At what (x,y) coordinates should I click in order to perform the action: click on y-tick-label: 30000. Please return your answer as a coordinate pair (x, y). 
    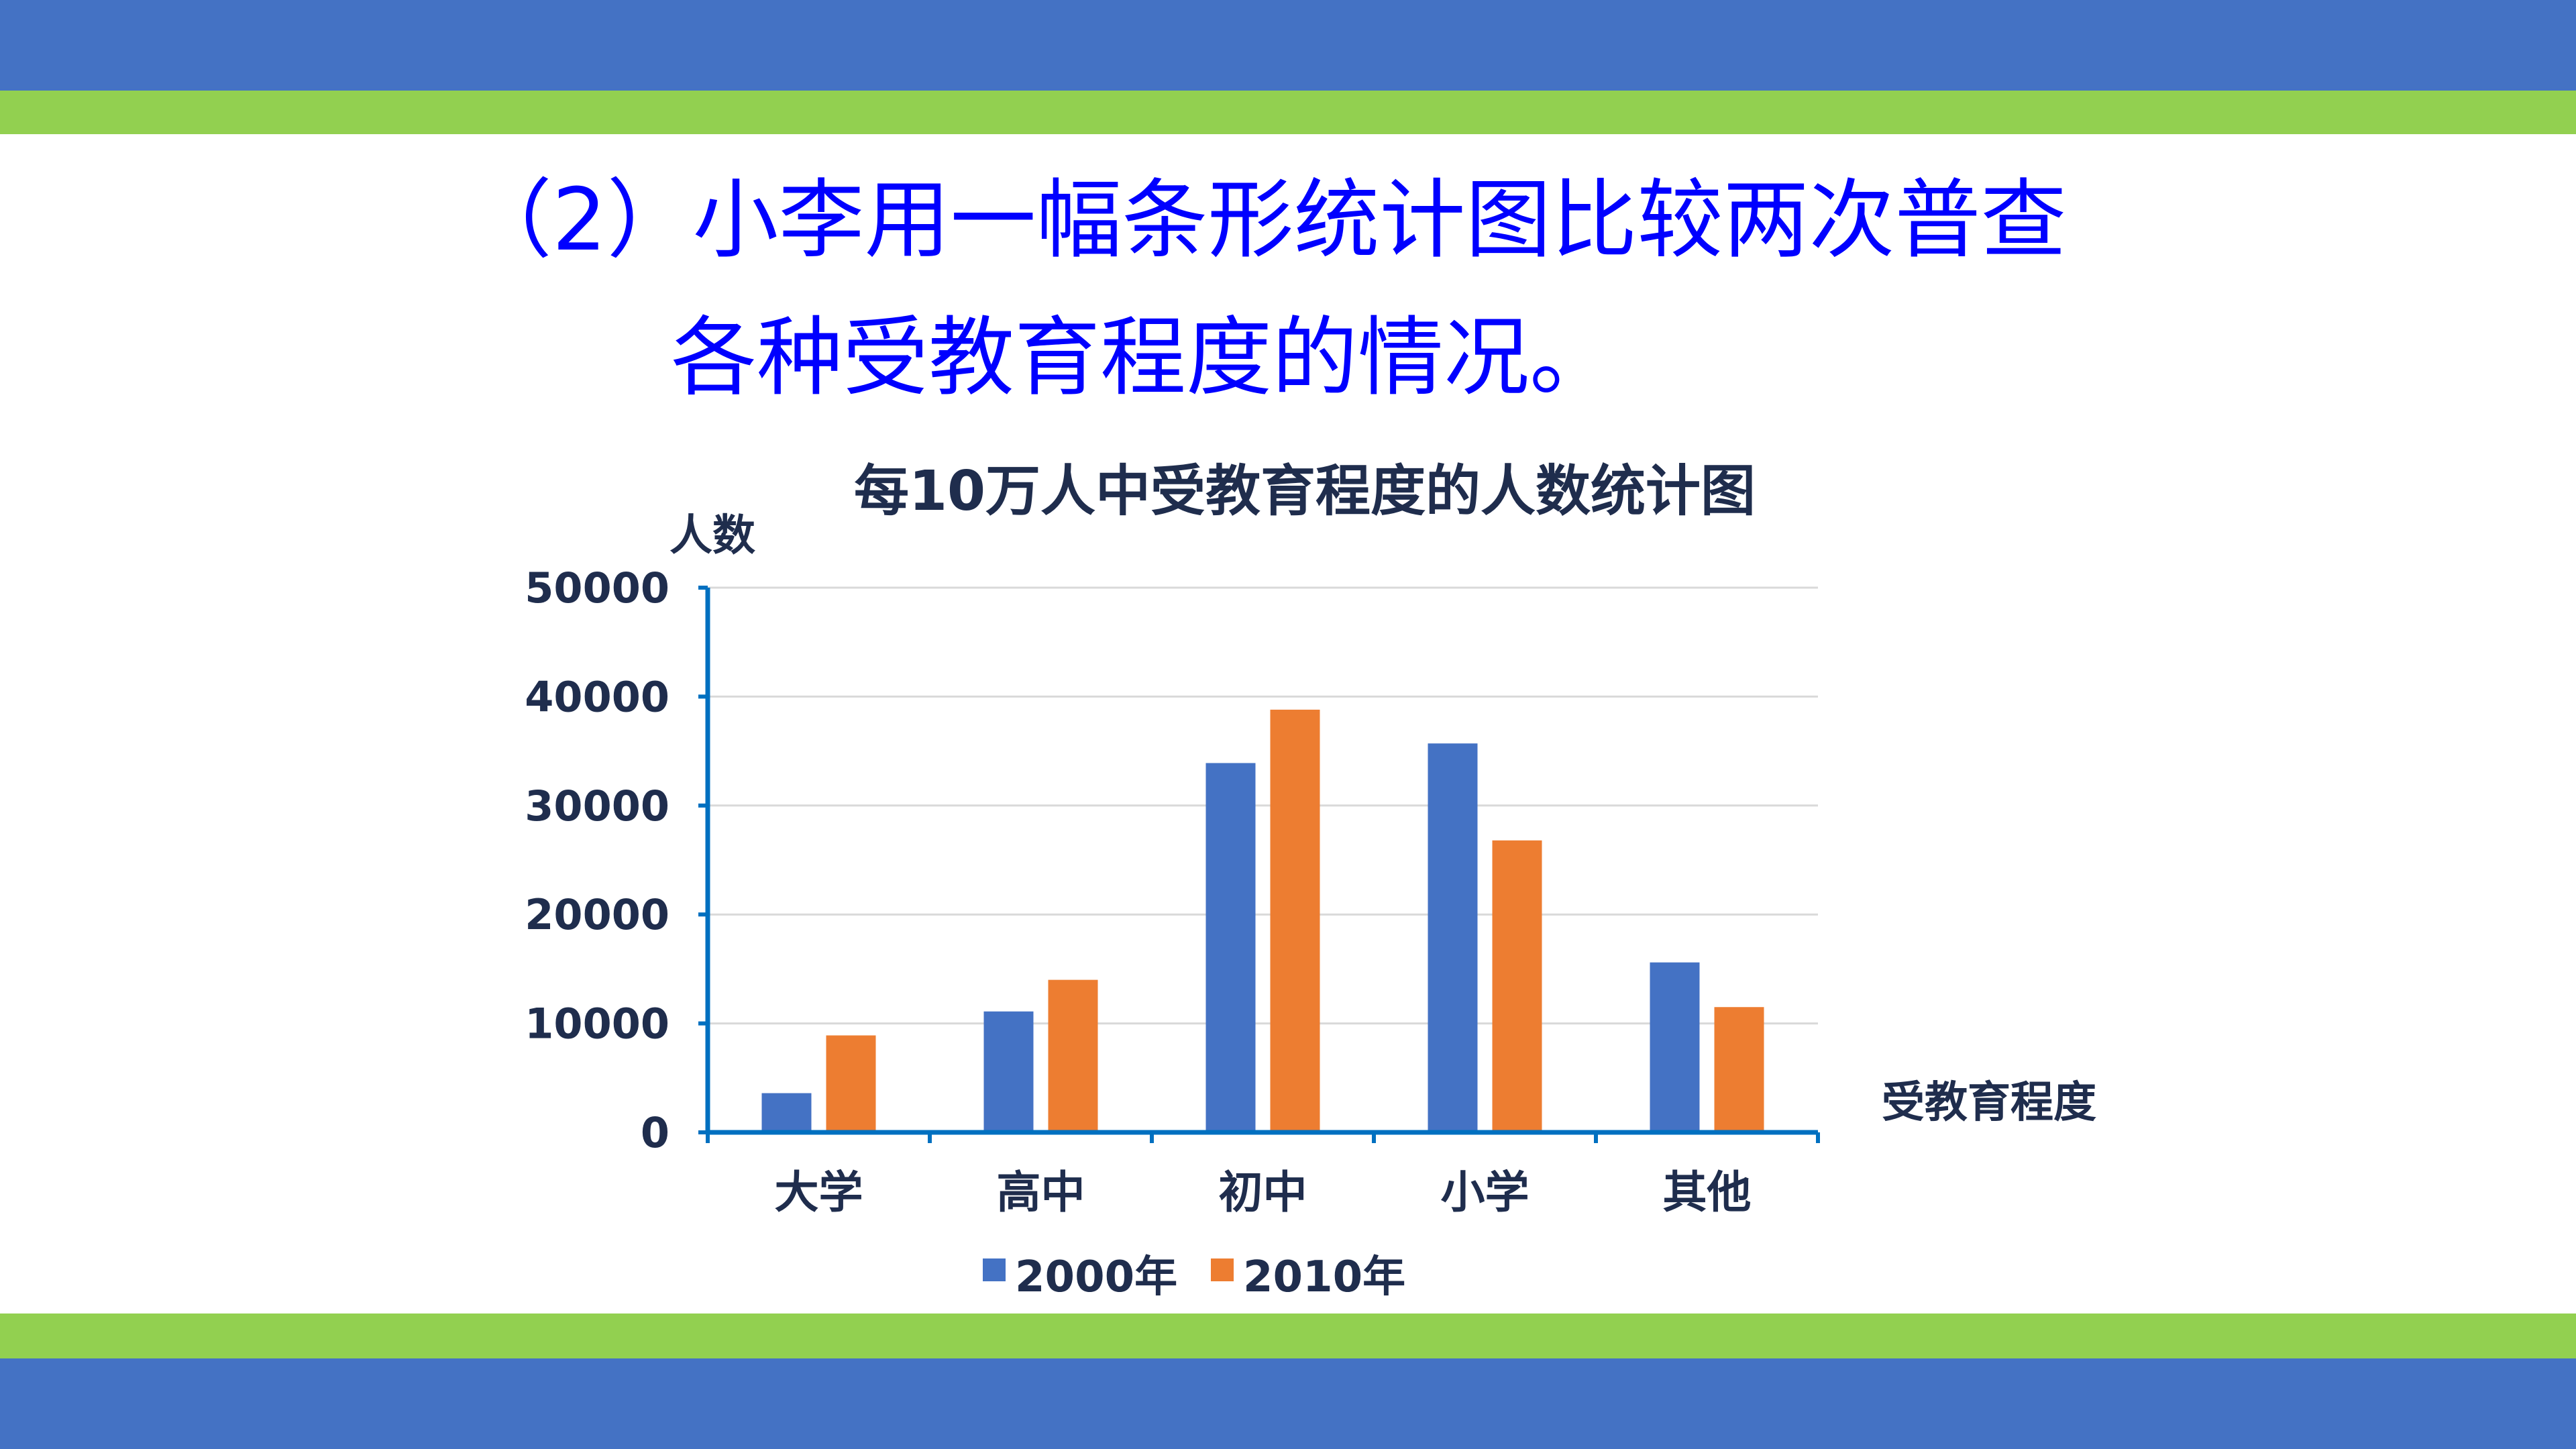
    Looking at the image, I should click on (597, 806).